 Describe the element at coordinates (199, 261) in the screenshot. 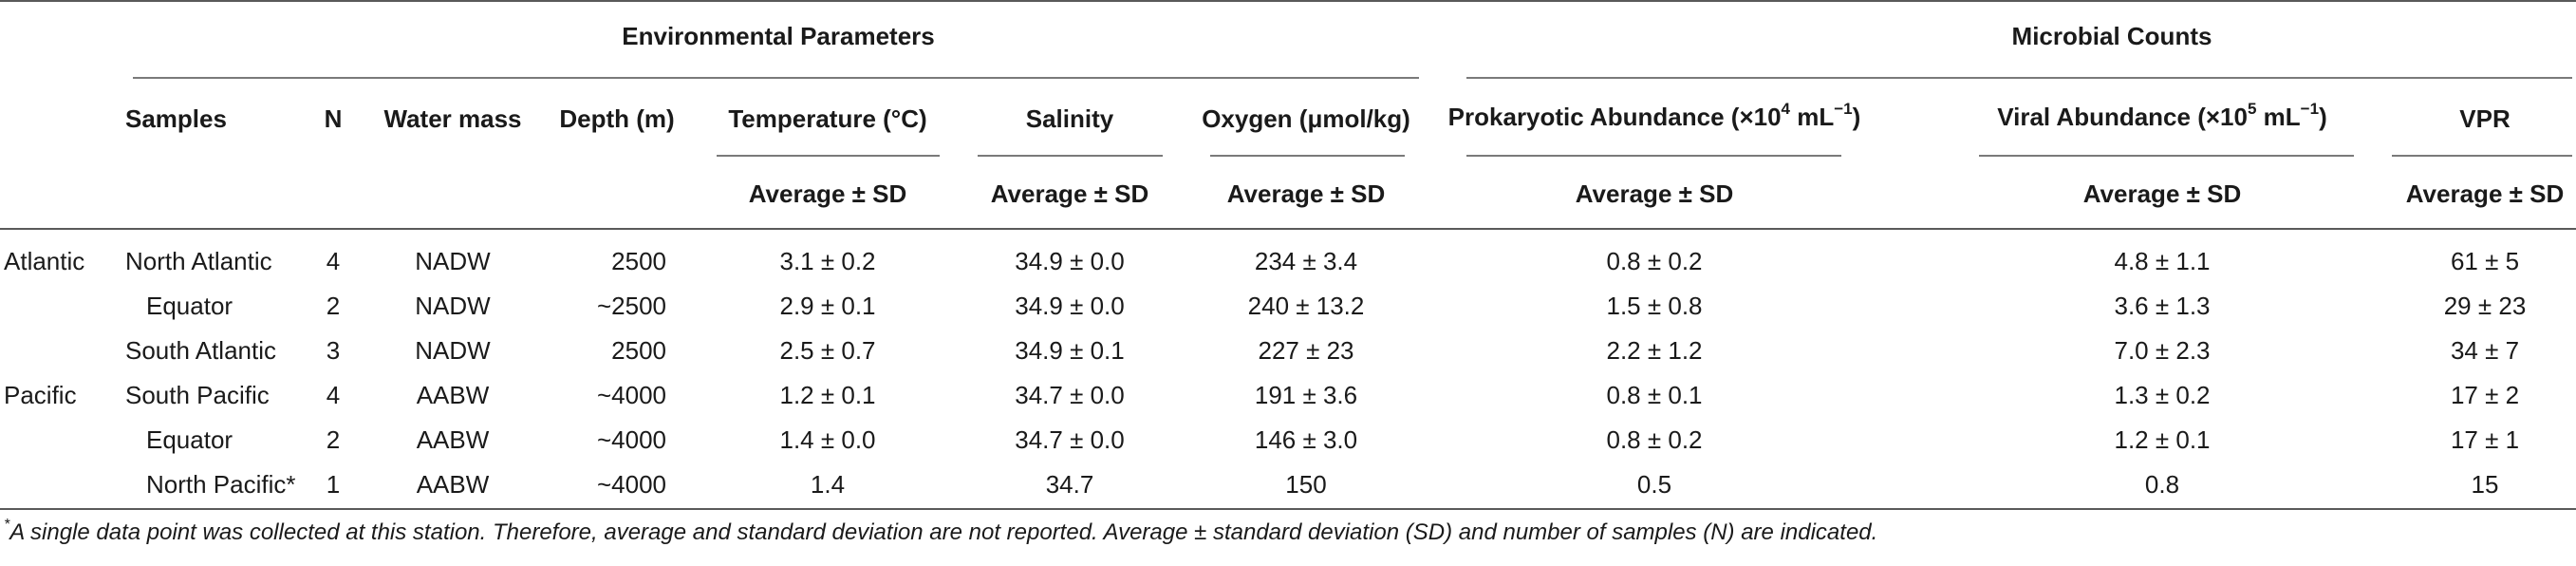

I see `row-sample: North Atlantic` at that location.